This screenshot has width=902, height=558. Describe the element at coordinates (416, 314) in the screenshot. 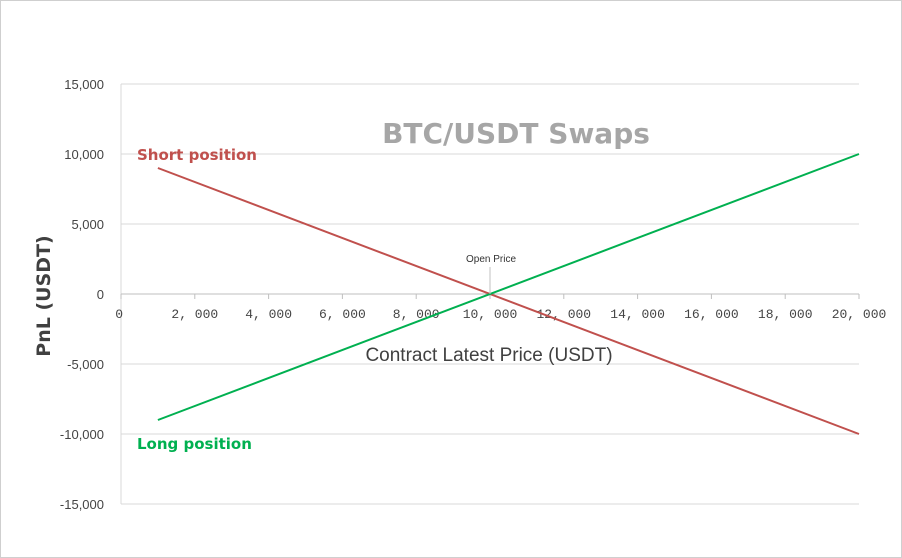

I see `x-tick-label: 8, 000` at that location.